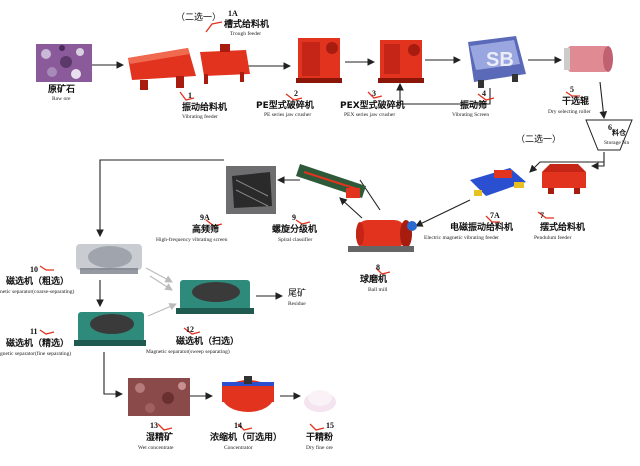  Describe the element at coordinates (576, 102) in the screenshot. I see `step-5-label: 干选辊` at that location.